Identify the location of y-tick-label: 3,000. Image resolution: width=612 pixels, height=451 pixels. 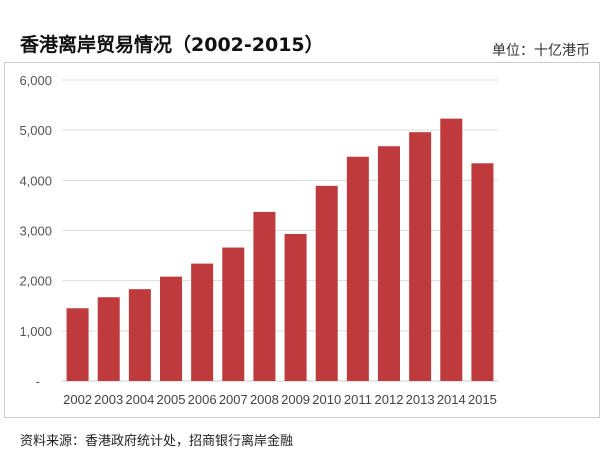
(35, 231).